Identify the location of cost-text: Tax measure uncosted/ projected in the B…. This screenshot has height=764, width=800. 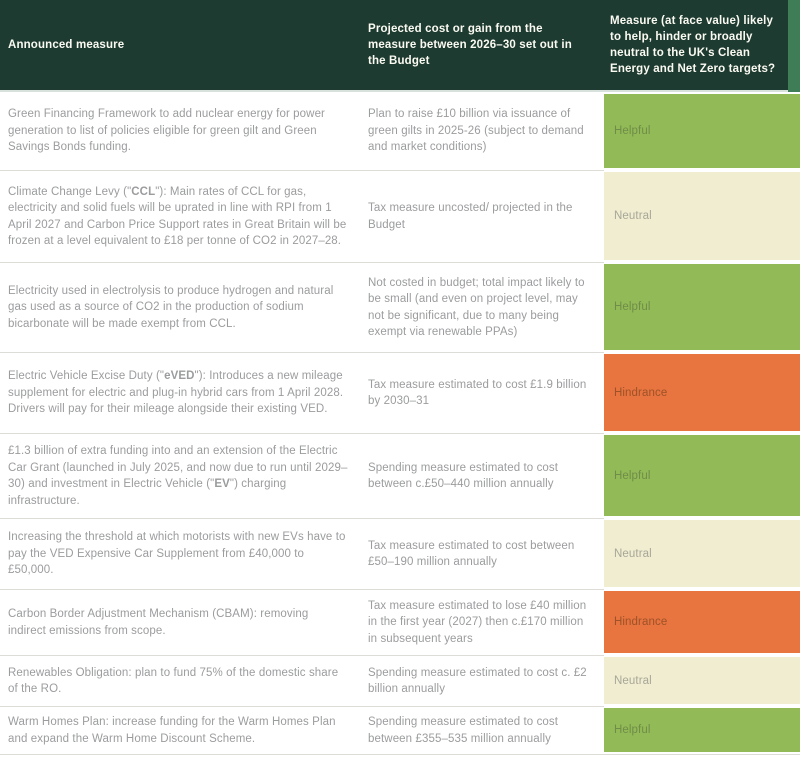
(470, 216).